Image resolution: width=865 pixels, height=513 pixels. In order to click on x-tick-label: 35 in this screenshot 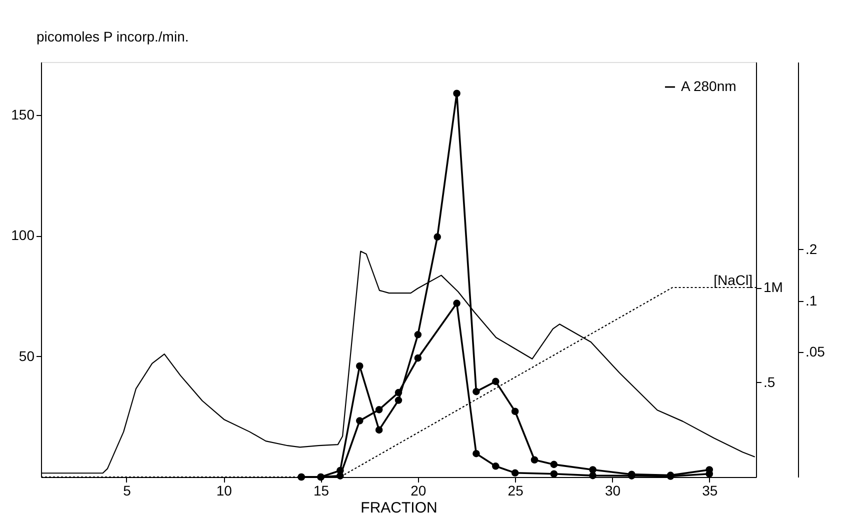, I will do `click(710, 490)`.